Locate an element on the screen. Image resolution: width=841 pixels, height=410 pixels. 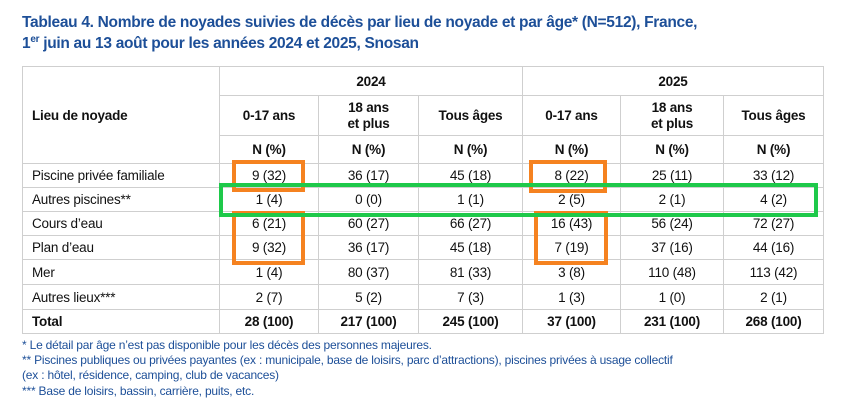
title-day: 1 is located at coordinates (26, 43).